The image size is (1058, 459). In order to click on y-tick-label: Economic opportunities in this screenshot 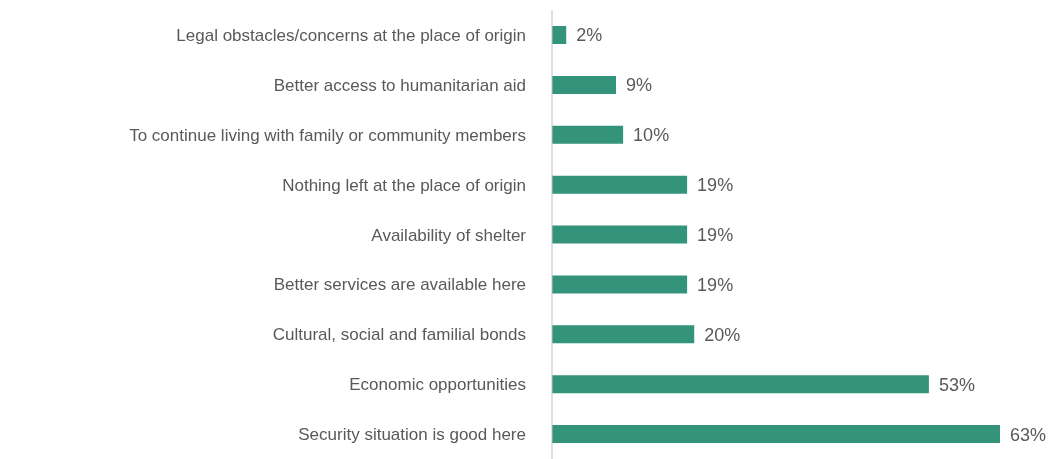, I will do `click(437, 385)`.